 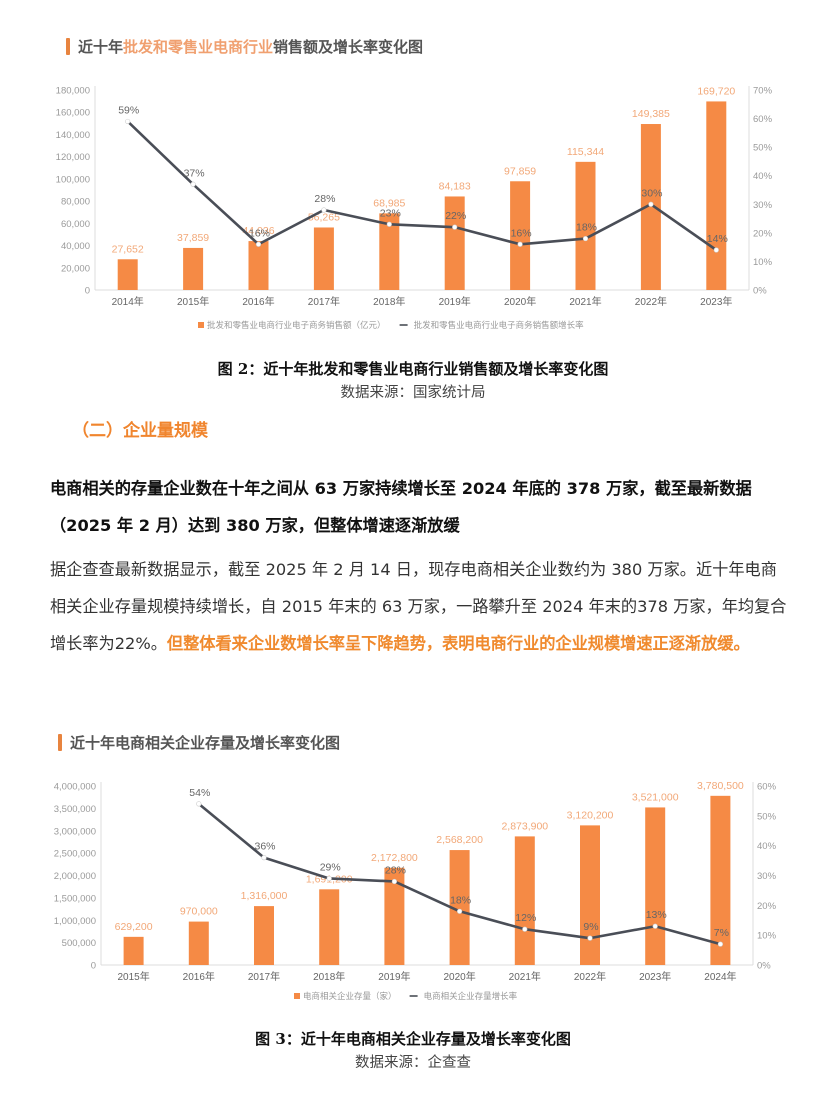 I want to click on bar-value-label: 3,120,200, so click(x=590, y=815).